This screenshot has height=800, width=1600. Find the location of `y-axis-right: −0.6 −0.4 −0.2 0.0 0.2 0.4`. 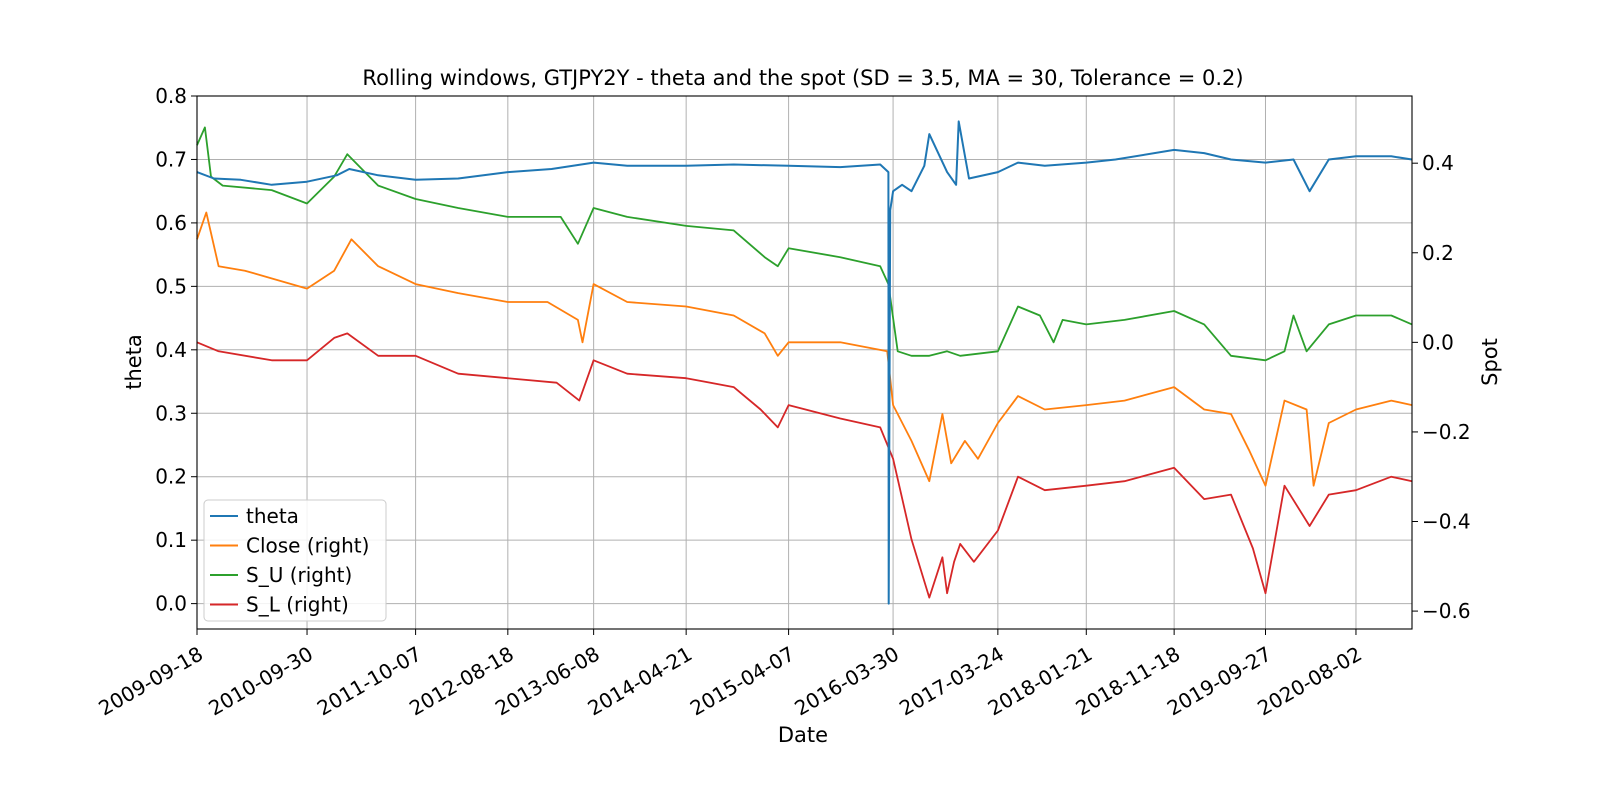

y-axis-right: −0.6 −0.4 −0.2 0.0 0.2 0.4 is located at coordinates (1441, 387).